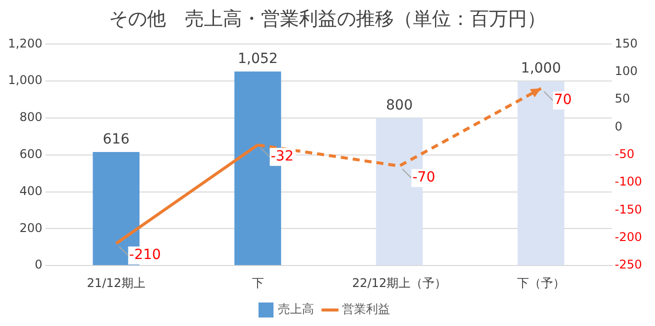  I want to click on data-label: 1,000, so click(541, 68).